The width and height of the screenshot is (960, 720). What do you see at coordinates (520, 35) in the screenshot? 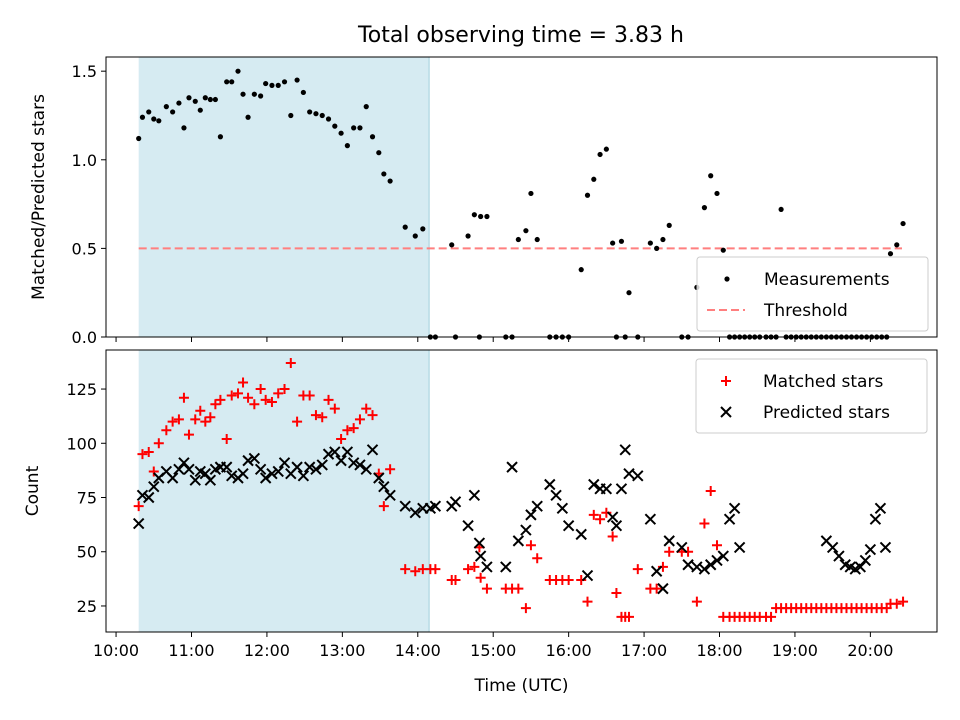
I see `figure-title: Total observing time = 3.83 h` at bounding box center [520, 35].